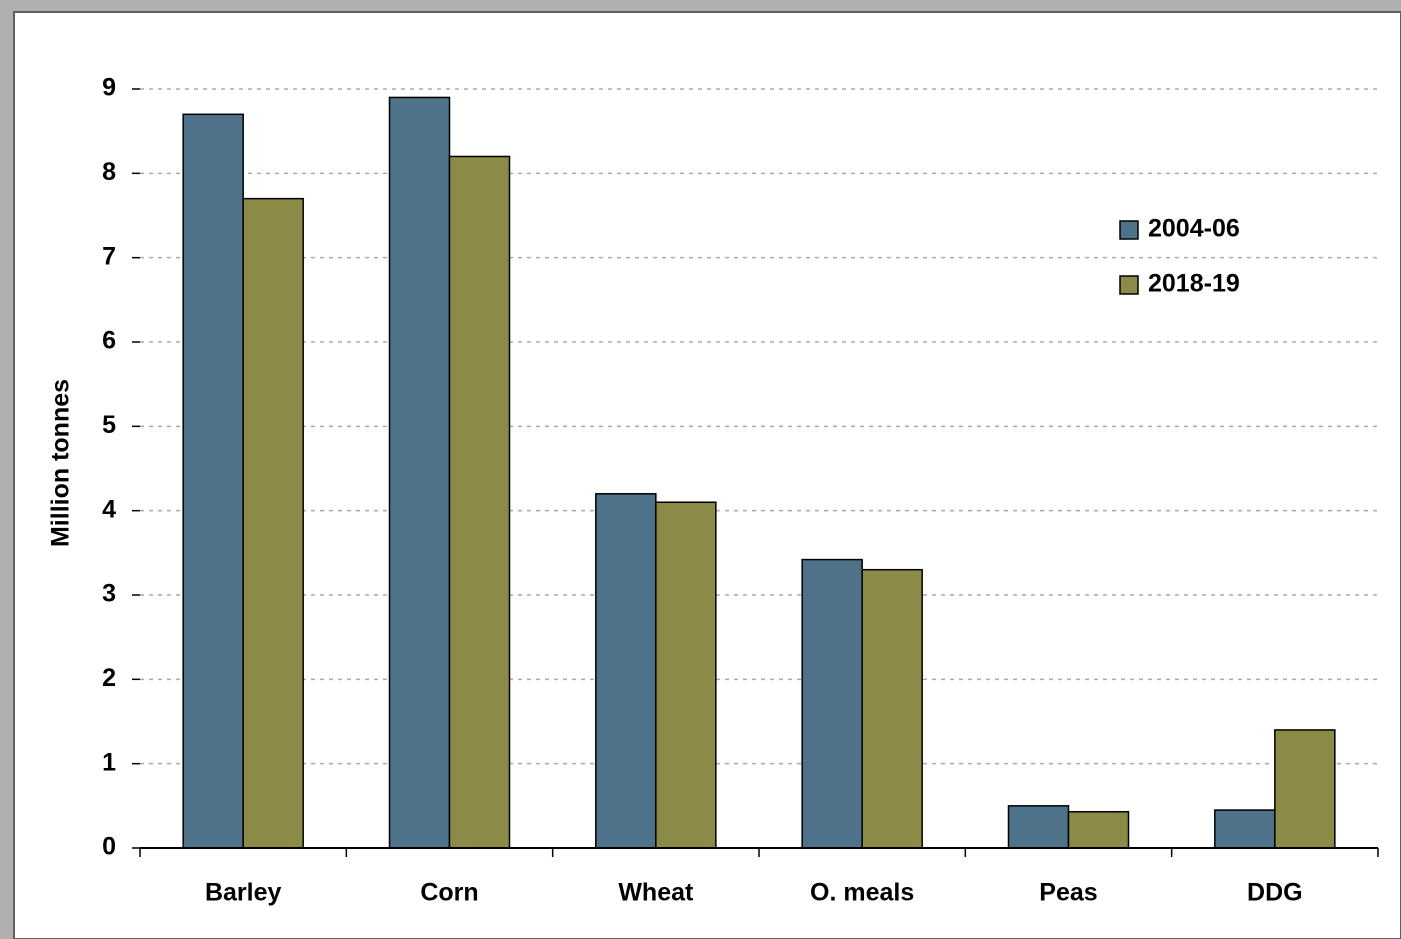 Image resolution: width=1401 pixels, height=939 pixels. Describe the element at coordinates (109, 847) in the screenshot. I see `y-tick-label: 0` at that location.